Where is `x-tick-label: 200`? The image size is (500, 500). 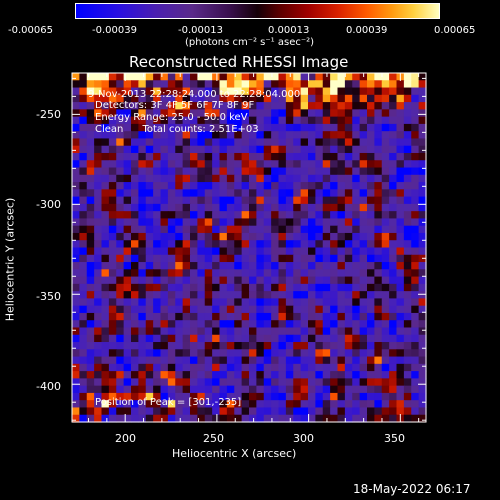
x-tick-label: 200 is located at coordinates (125, 438).